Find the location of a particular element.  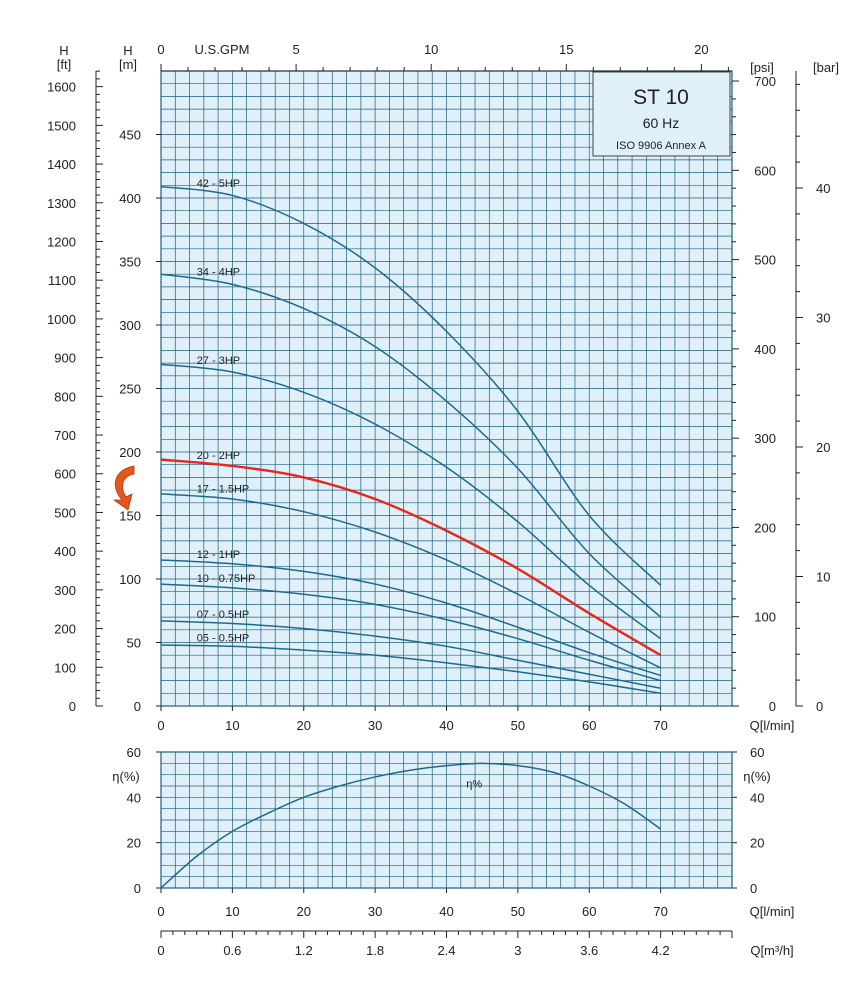

eff-q-tick-label: 20 is located at coordinates (304, 911).